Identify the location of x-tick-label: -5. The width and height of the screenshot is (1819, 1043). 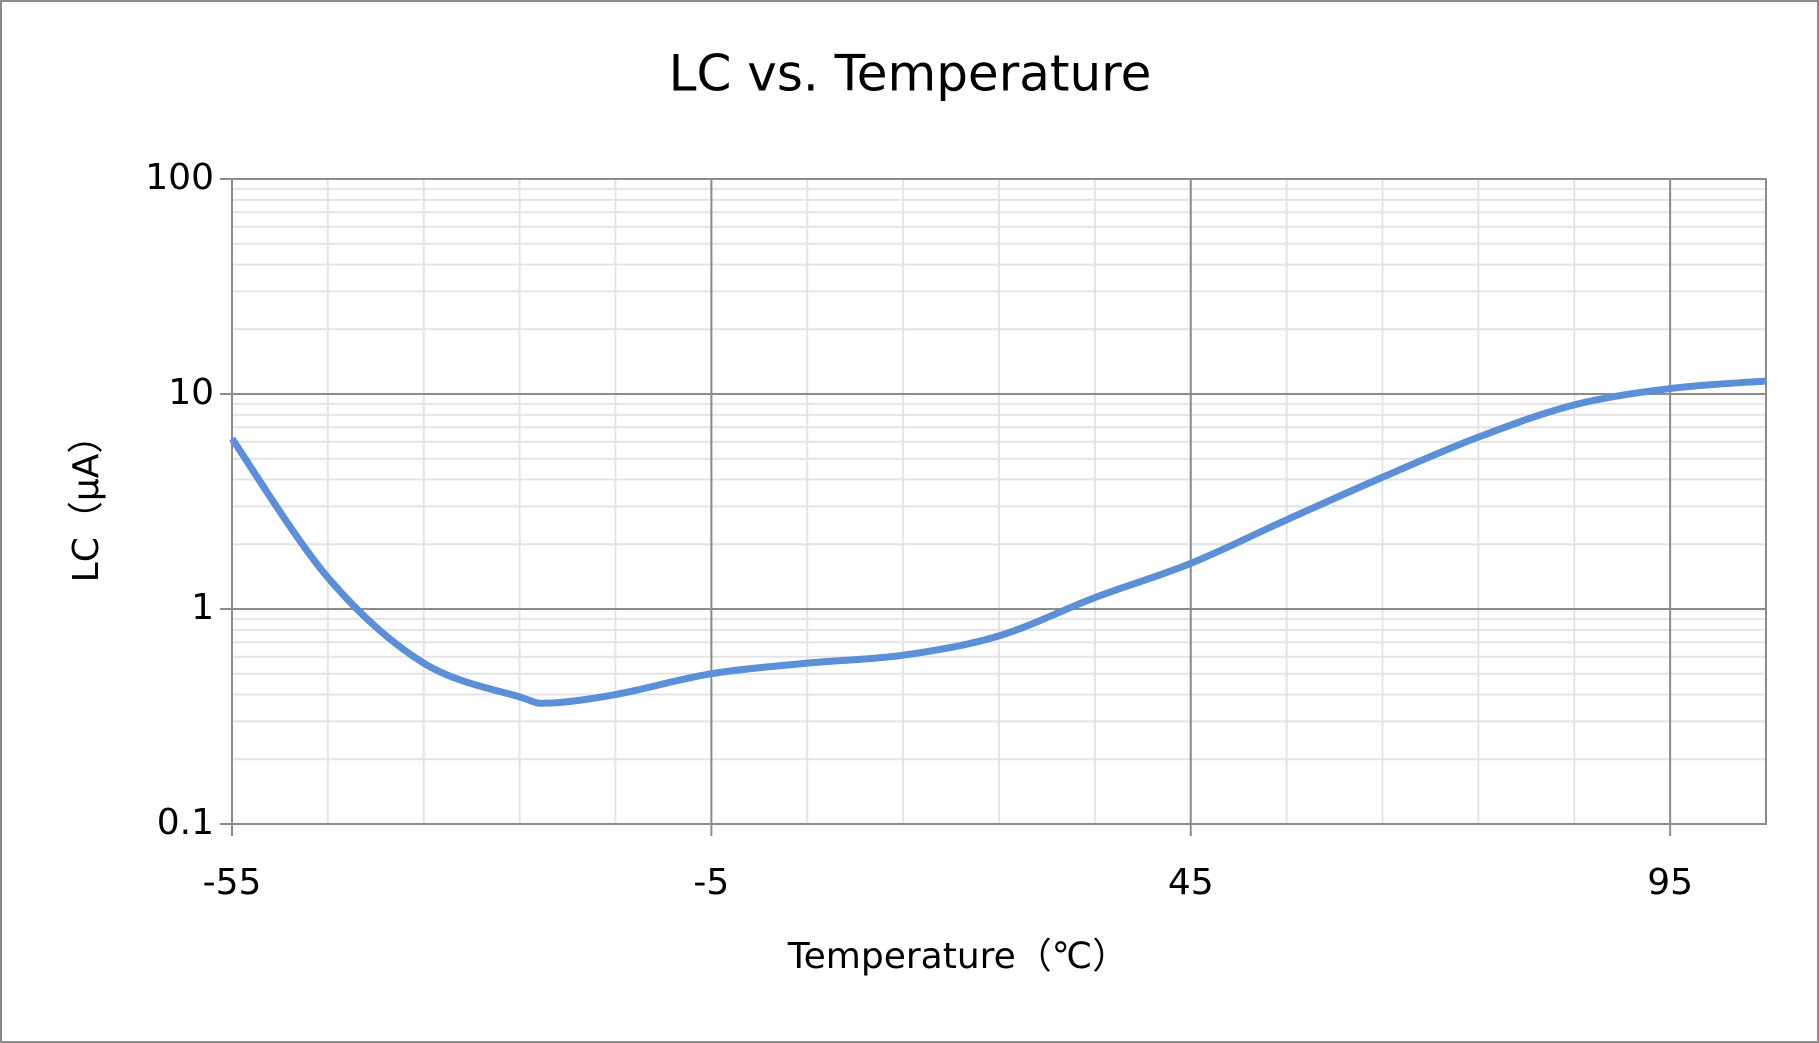
(711, 882).